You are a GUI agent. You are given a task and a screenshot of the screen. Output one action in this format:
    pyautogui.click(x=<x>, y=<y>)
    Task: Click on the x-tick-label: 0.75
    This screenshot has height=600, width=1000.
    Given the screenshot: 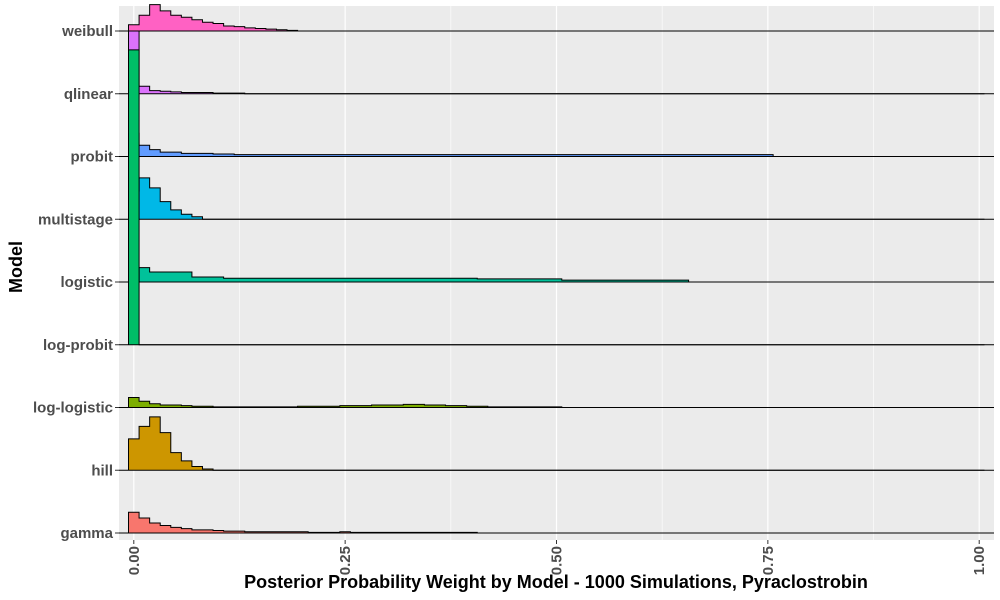 What is the action you would take?
    pyautogui.click(x=768, y=560)
    